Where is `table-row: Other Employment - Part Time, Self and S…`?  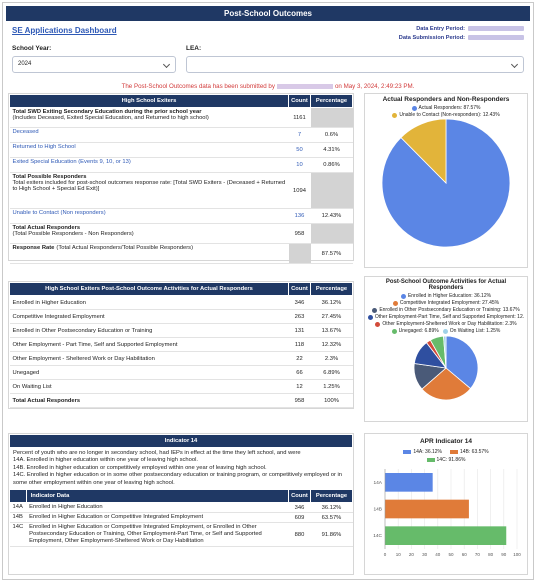
table-row: Other Employment - Part Time, Self and S… is located at coordinates (181, 344).